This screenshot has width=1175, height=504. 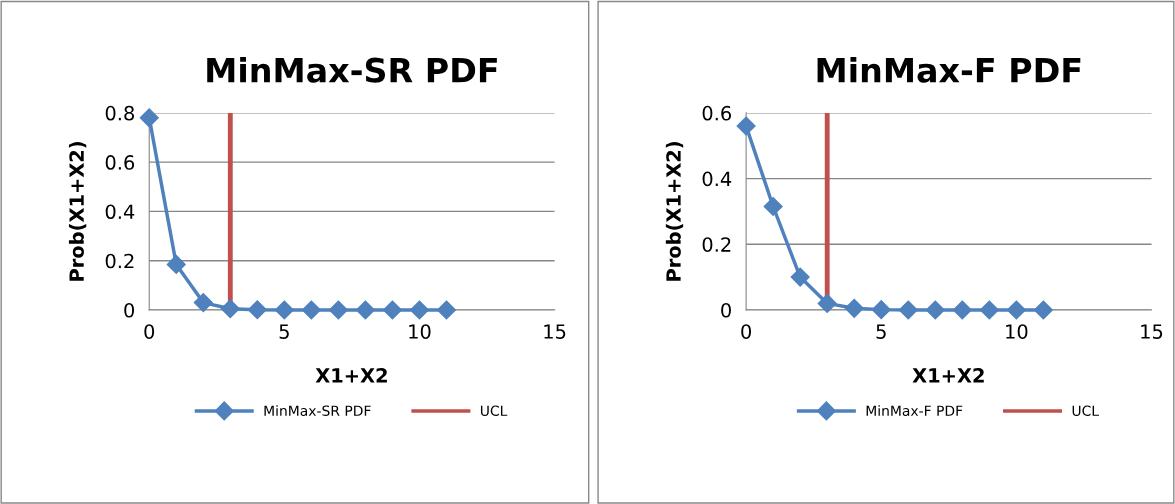 I want to click on chart-title: MinMax-SR PDF, so click(x=352, y=70).